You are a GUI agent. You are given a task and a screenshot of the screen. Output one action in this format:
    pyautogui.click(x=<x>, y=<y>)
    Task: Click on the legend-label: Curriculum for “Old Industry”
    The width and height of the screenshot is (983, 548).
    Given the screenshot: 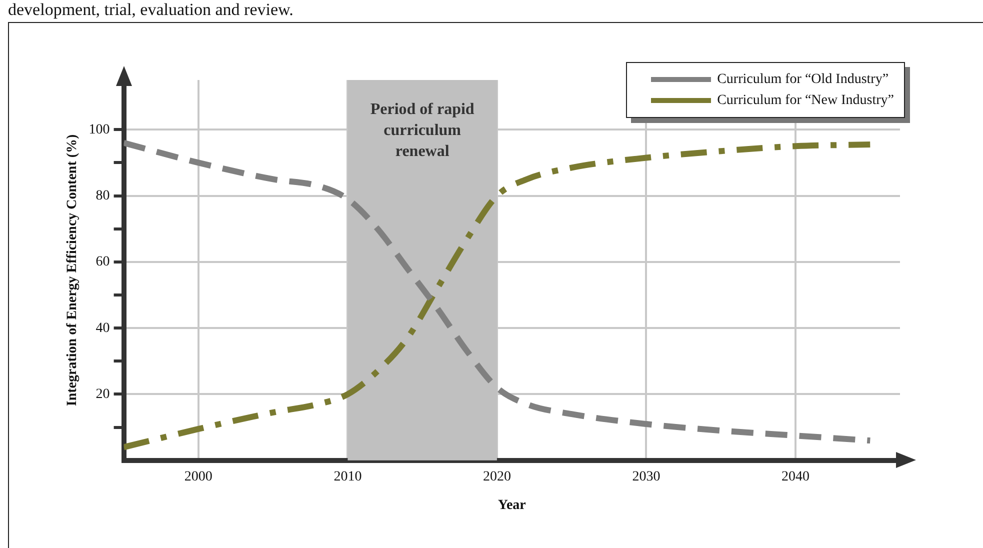 What is the action you would take?
    pyautogui.click(x=803, y=80)
    